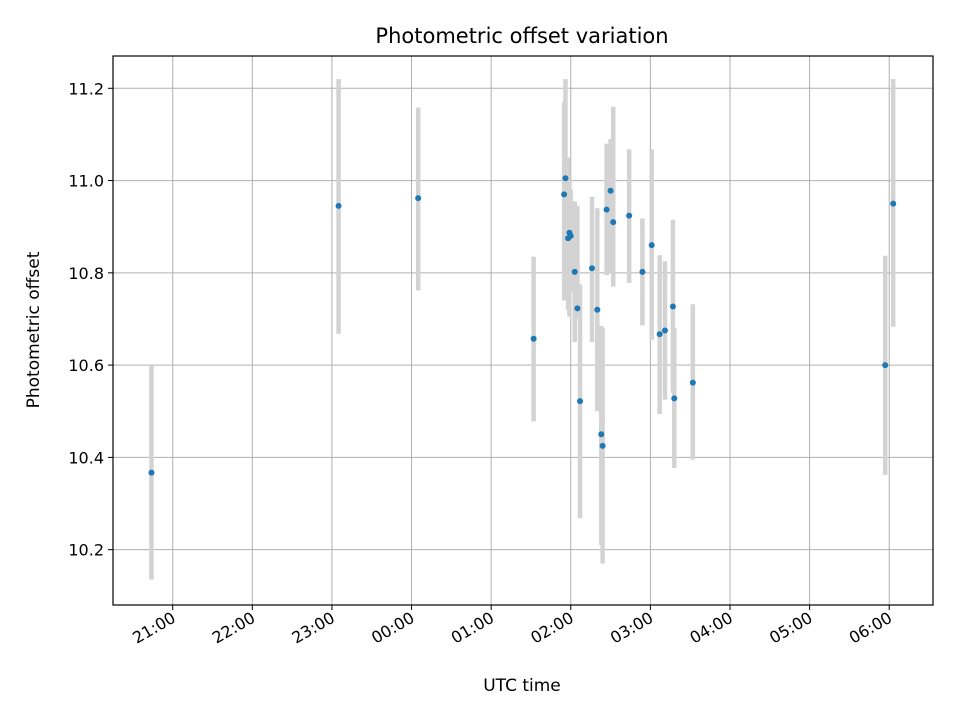  I want to click on x-tick-label: 04:00, so click(711, 628).